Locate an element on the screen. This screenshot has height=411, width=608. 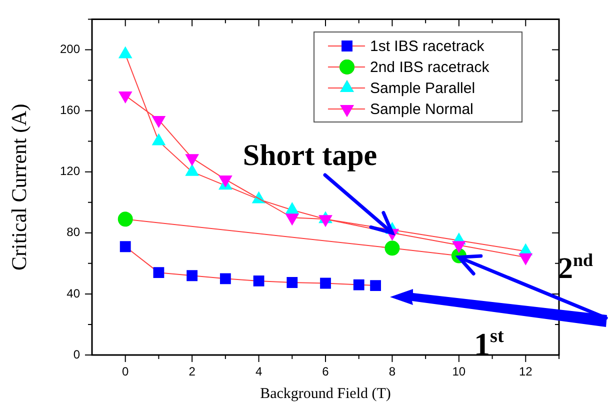
y-tick-label: 120 is located at coordinates (70, 171).